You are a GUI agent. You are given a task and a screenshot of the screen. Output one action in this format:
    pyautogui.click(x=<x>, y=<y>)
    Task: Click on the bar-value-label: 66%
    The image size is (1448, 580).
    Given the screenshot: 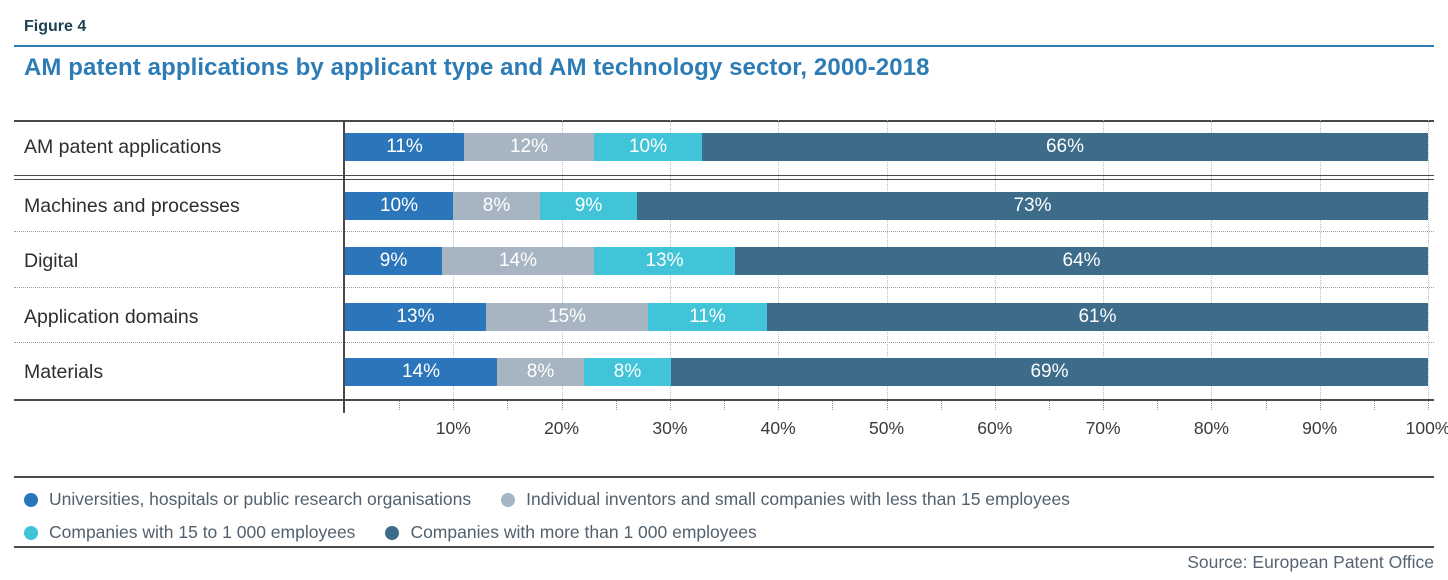 What is the action you would take?
    pyautogui.click(x=1065, y=146)
    